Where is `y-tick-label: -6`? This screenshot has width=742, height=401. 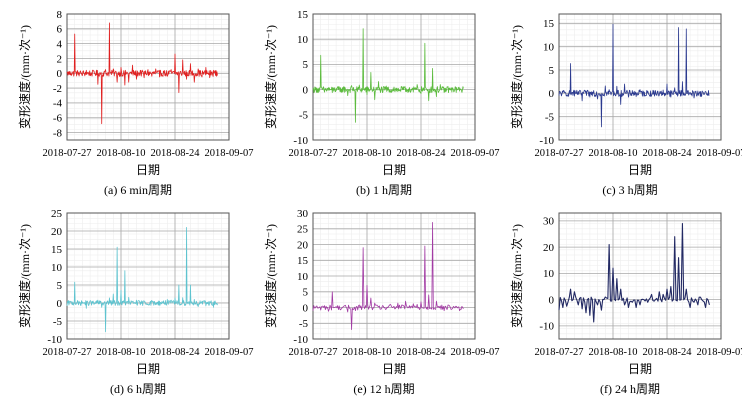 y-tick-label: -6 is located at coordinates (58, 119).